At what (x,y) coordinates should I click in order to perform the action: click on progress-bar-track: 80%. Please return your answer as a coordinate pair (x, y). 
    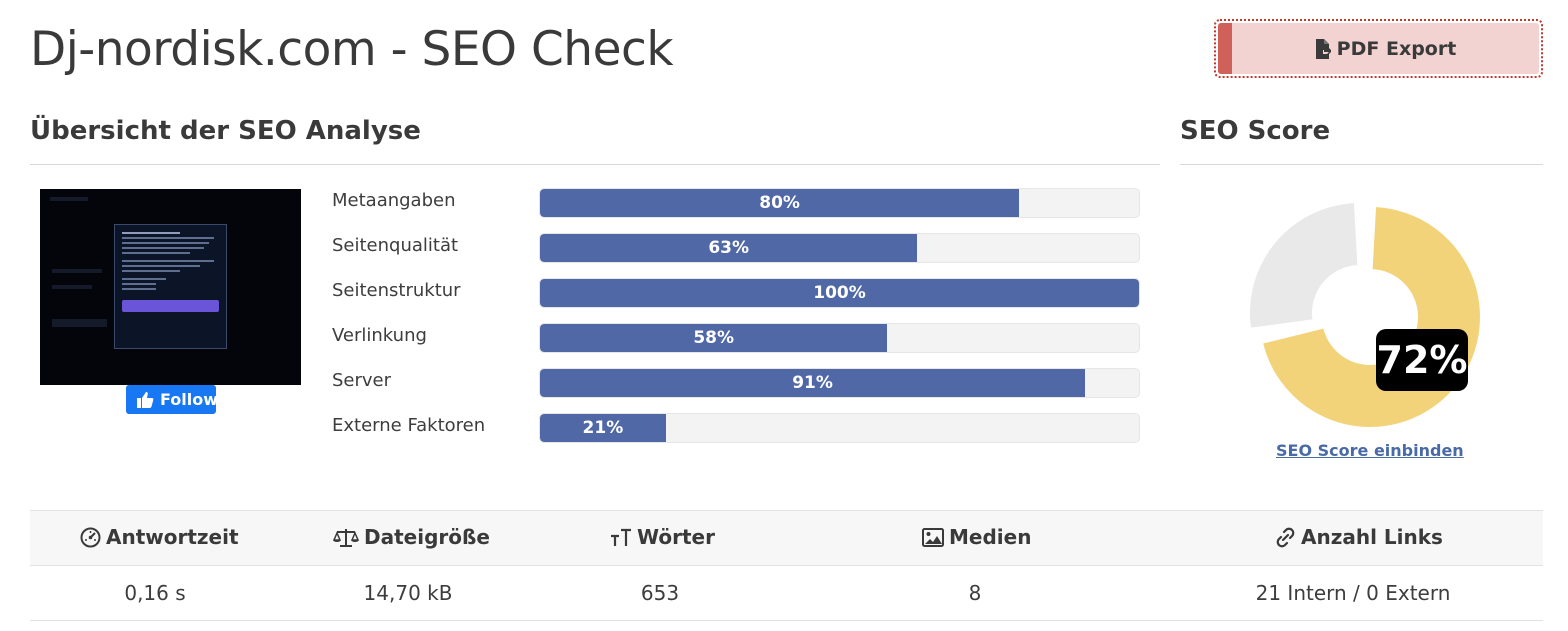
    Looking at the image, I should click on (839, 203).